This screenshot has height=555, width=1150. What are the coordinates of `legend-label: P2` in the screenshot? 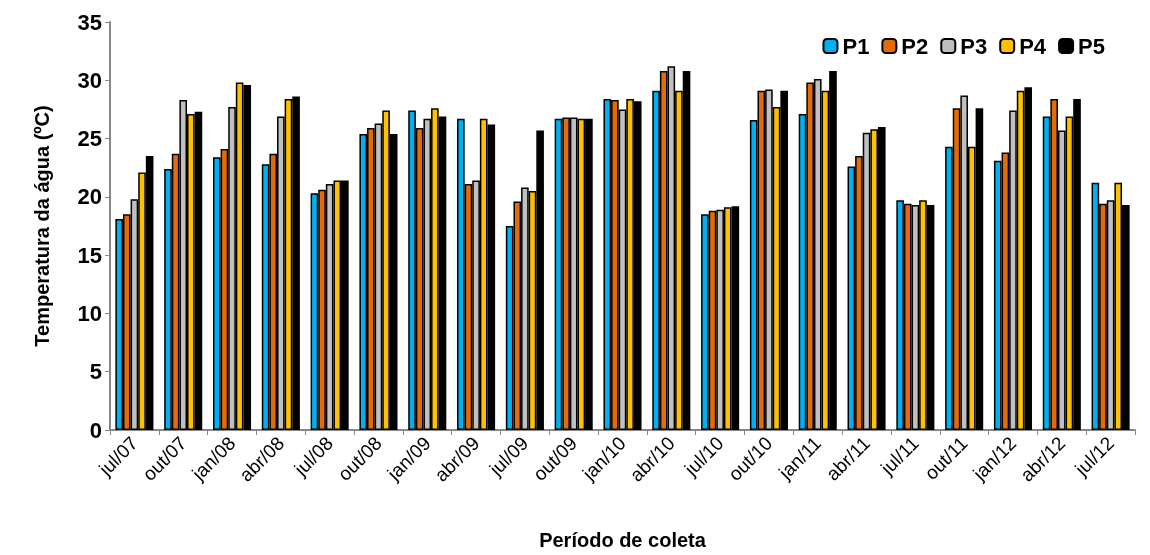 It's located at (915, 46).